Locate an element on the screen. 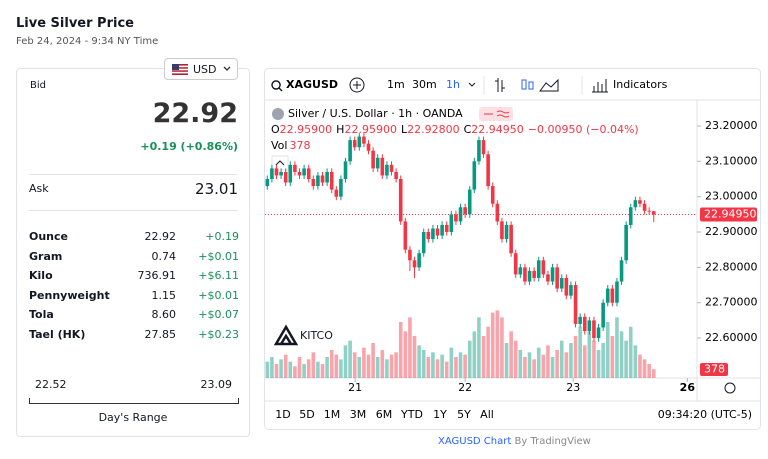 The width and height of the screenshot is (768, 459). x-tick-label: 21 is located at coordinates (355, 387).